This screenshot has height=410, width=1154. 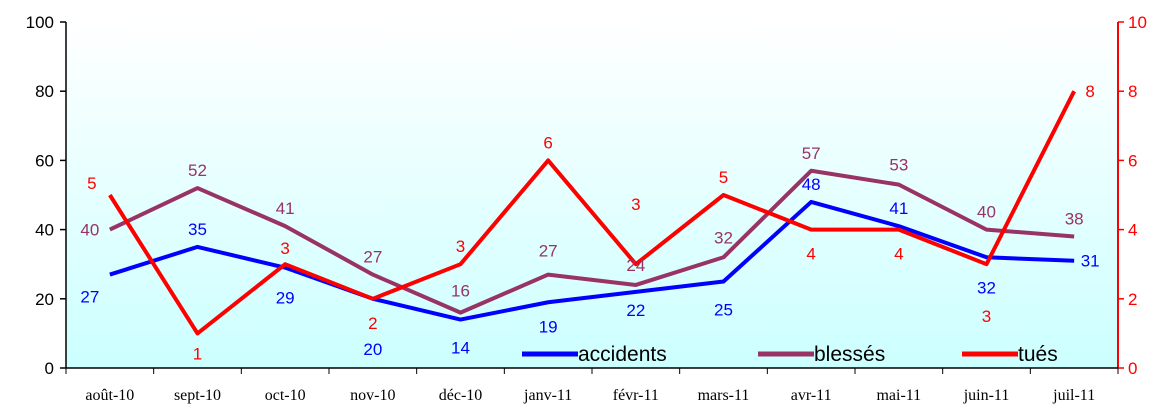 I want to click on data-label-accidents: 22, so click(x=635, y=310).